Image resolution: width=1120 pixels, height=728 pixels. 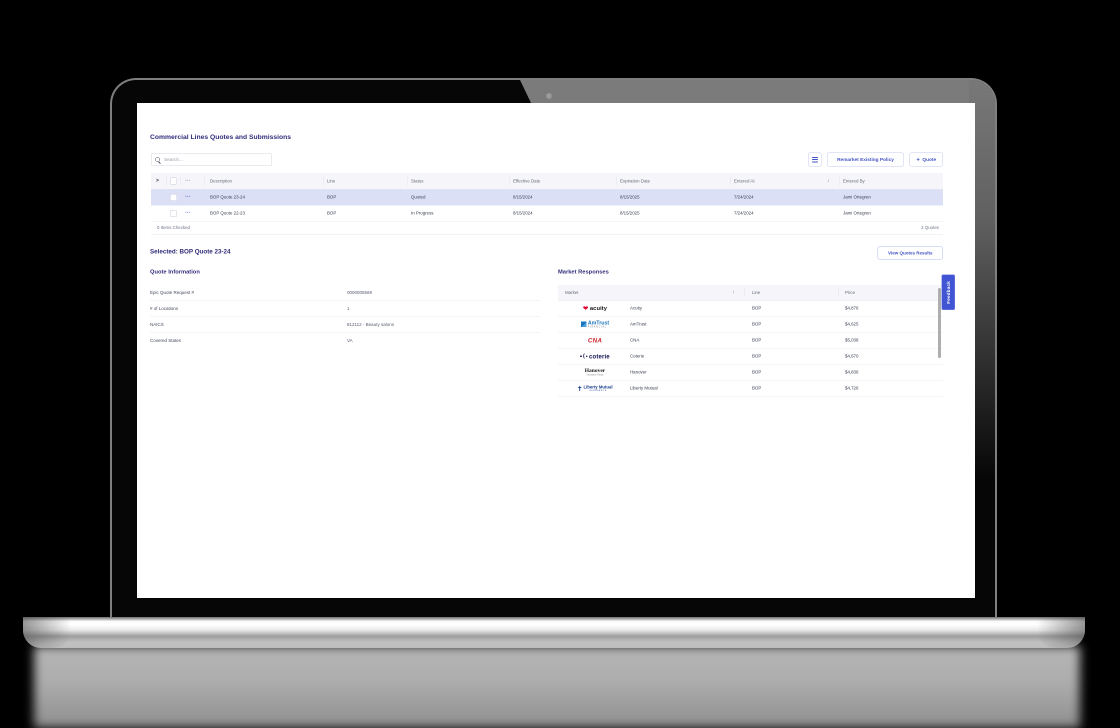 What do you see at coordinates (348, 308) in the screenshot?
I see `field-value: 1` at bounding box center [348, 308].